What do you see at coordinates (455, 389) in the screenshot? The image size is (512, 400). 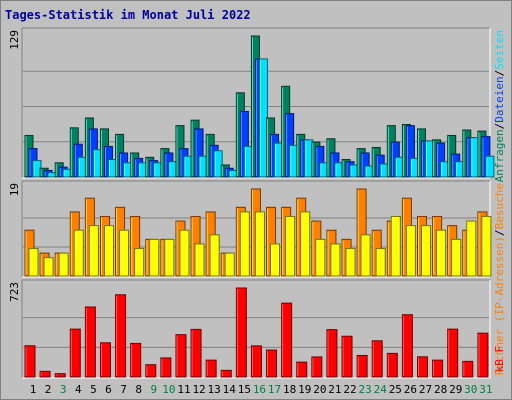 I see `x-tick-label: 29` at bounding box center [455, 389].